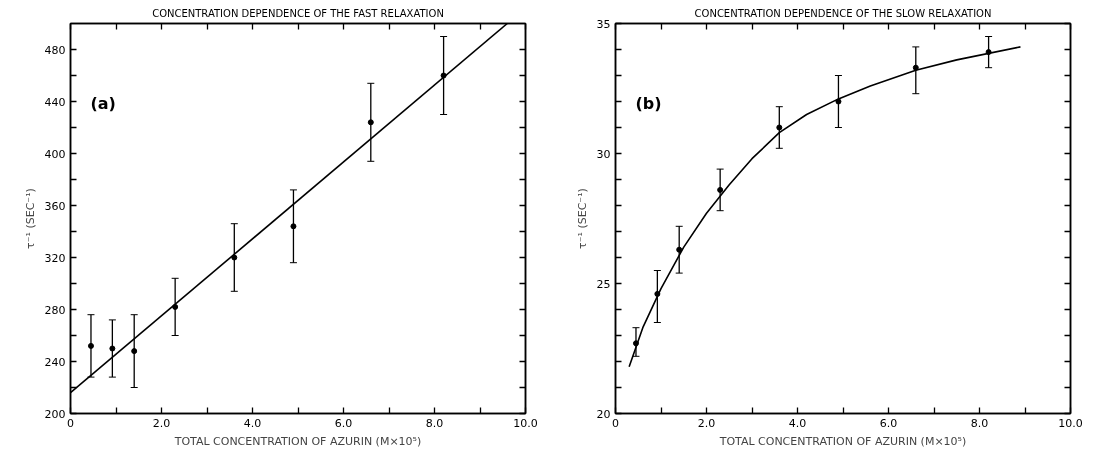 The image size is (1097, 455). What do you see at coordinates (603, 24) in the screenshot?
I see `y-tick-label: 35` at bounding box center [603, 24].